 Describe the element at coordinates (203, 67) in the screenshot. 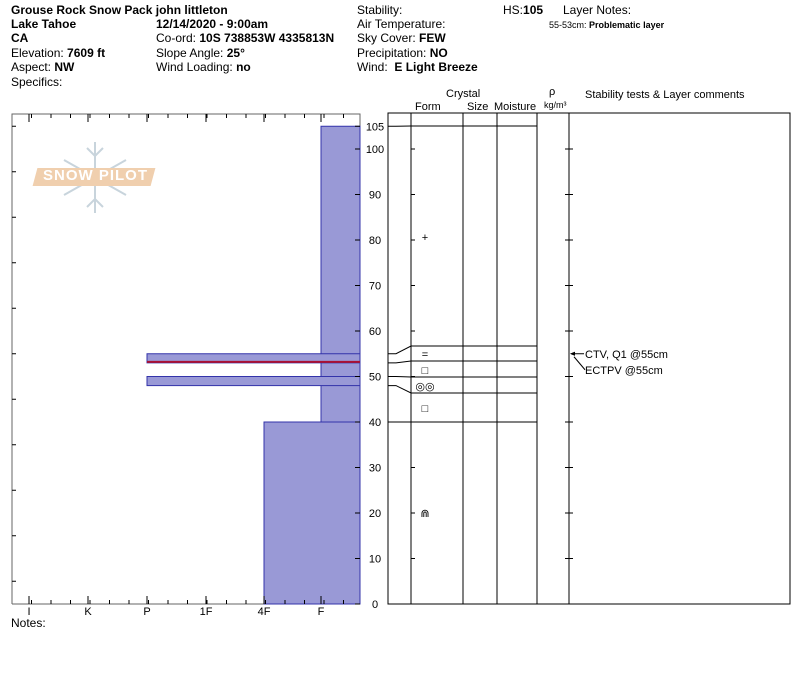

I see `wind-loading: Wind Loading: no` at that location.